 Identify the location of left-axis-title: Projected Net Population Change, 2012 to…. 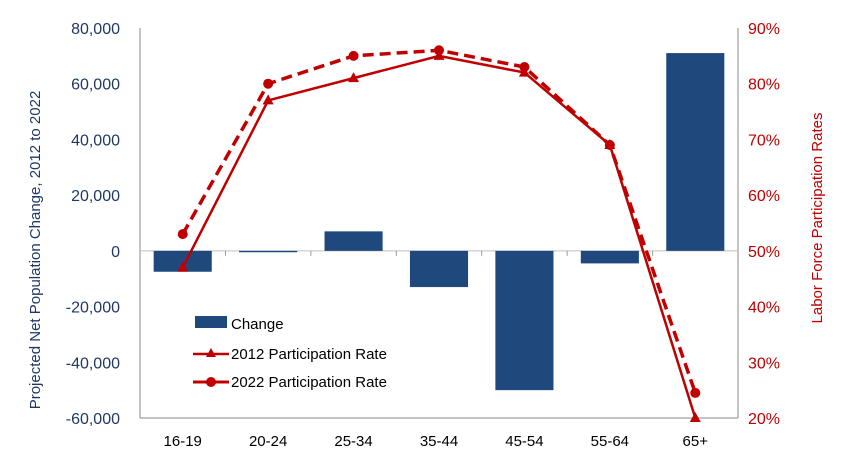
(35, 250).